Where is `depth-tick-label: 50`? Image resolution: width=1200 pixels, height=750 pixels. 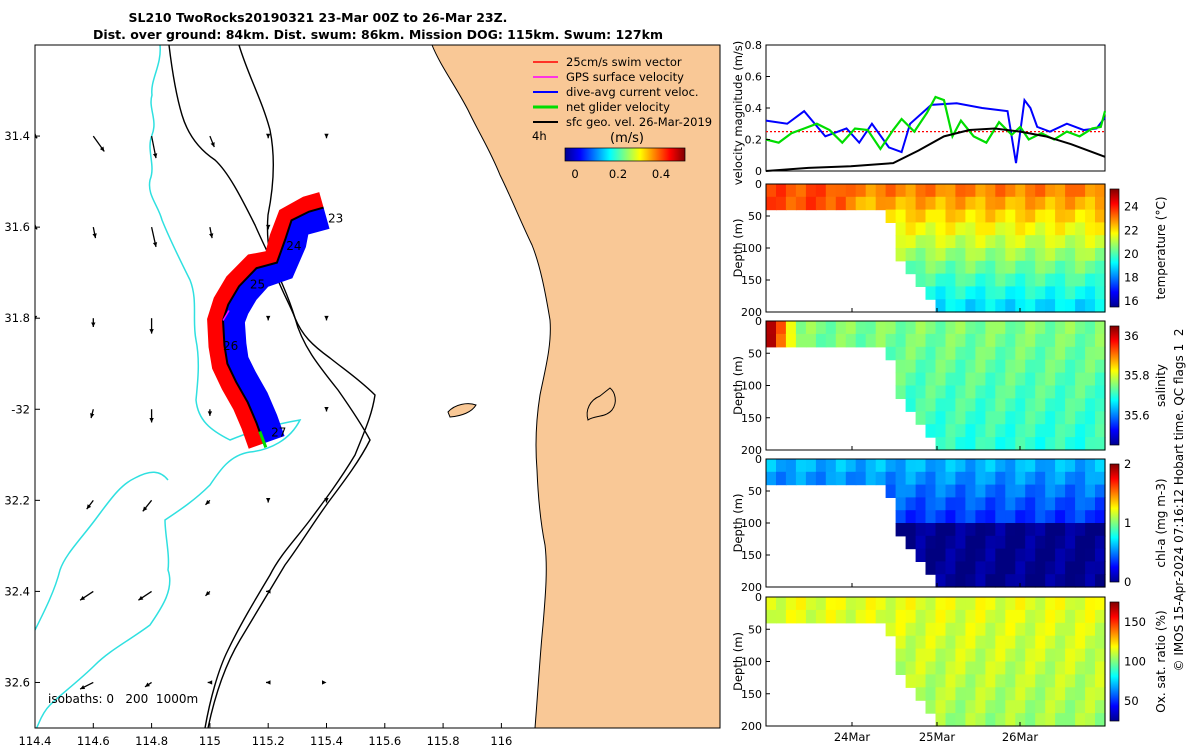
depth-tick-label: 50 is located at coordinates (755, 353).